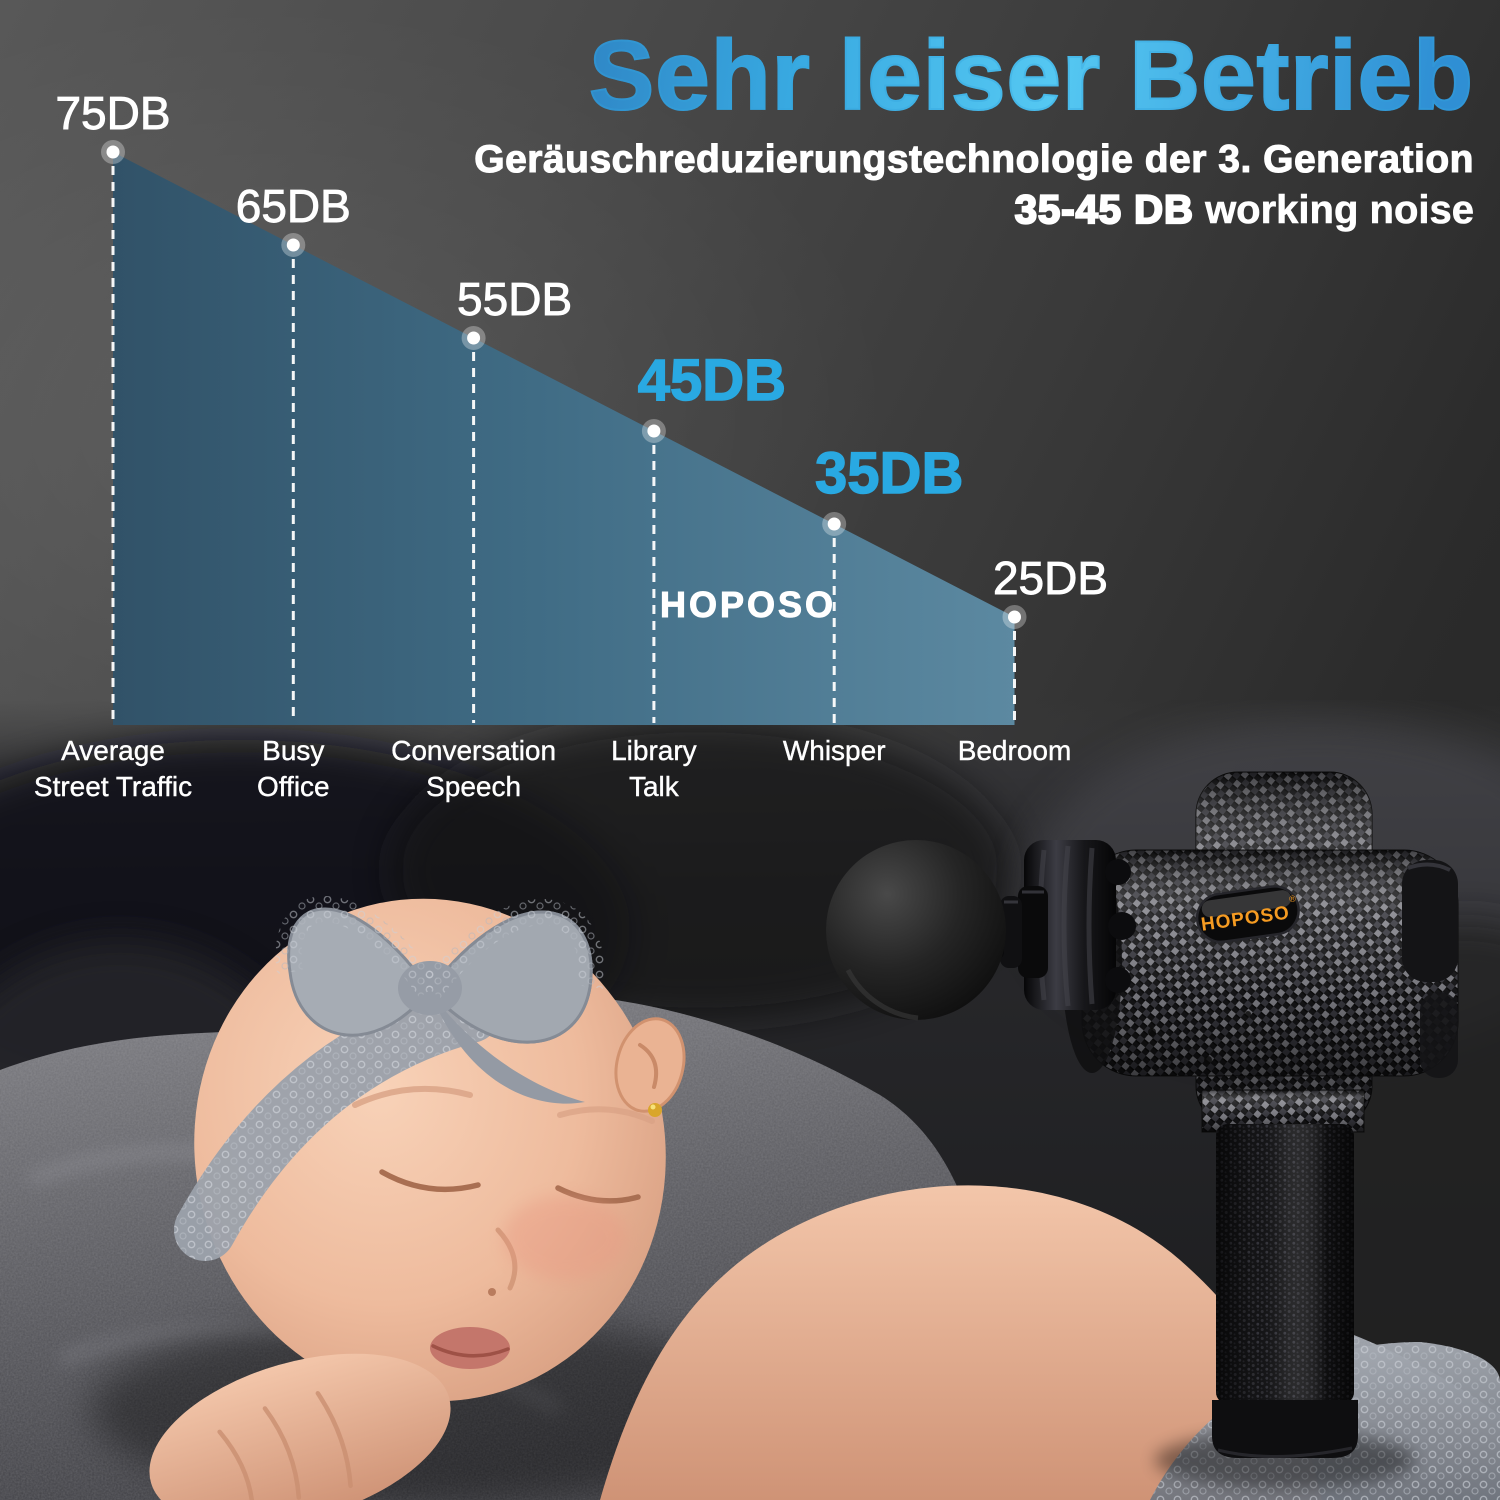 The width and height of the screenshot is (1500, 1500). I want to click on baby-nostril, so click(492, 1292).